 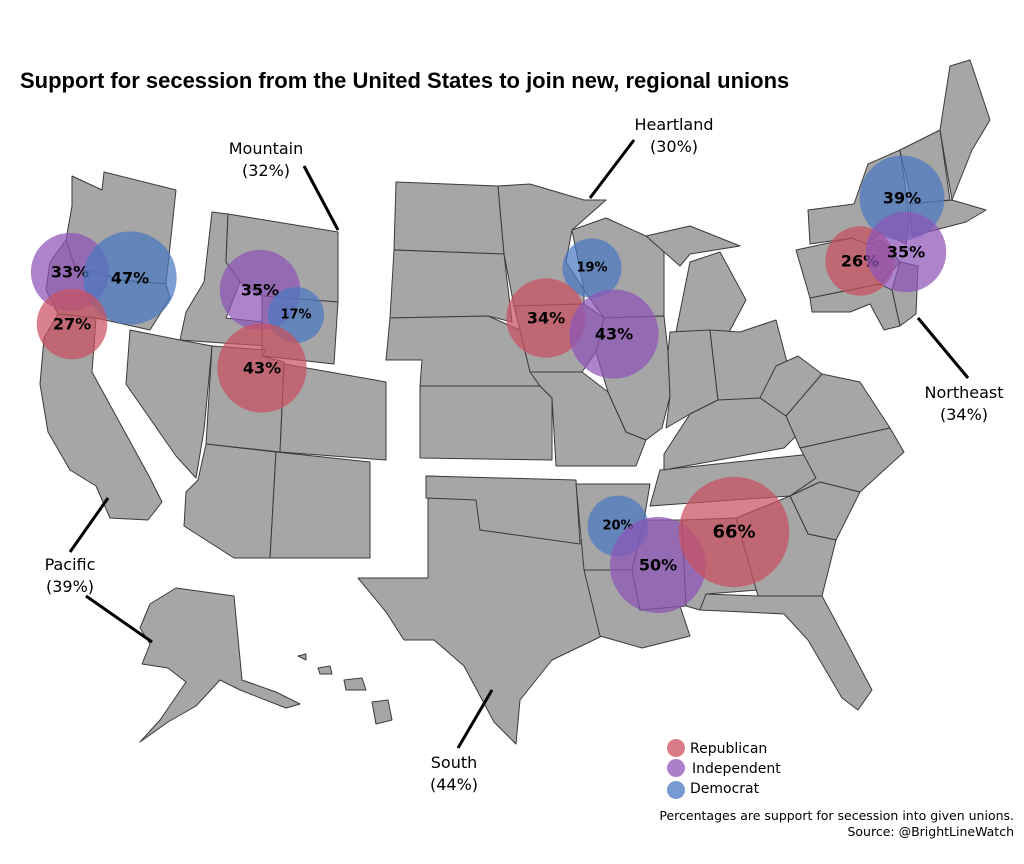 I want to click on state-new-mexico, so click(x=320, y=505).